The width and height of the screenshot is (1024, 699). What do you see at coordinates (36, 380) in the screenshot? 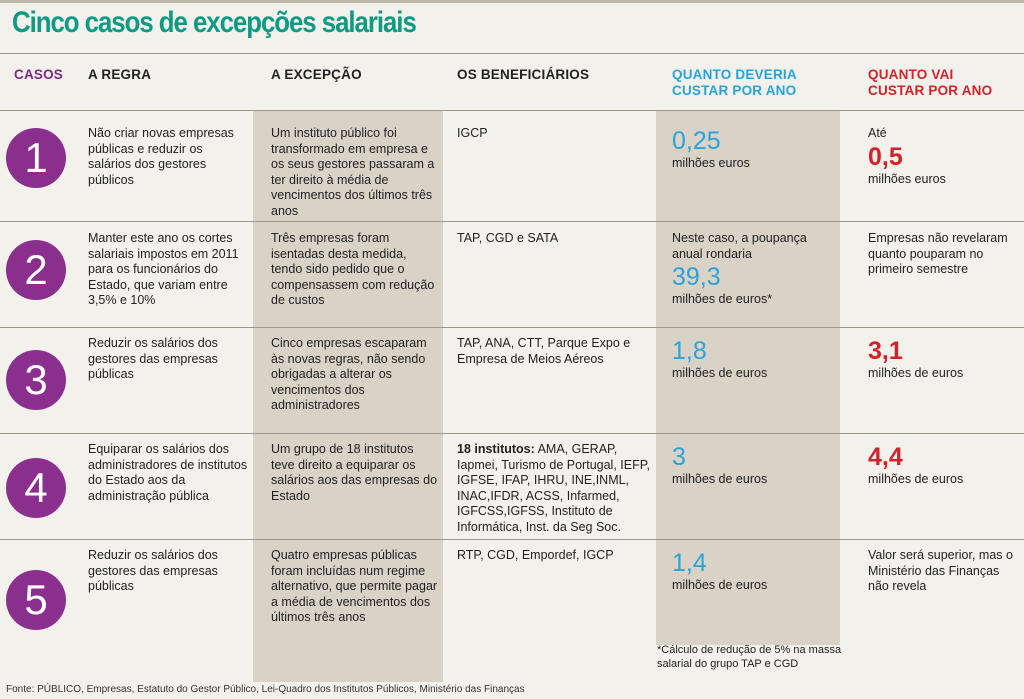
I see `case-number-badge: 3` at bounding box center [36, 380].